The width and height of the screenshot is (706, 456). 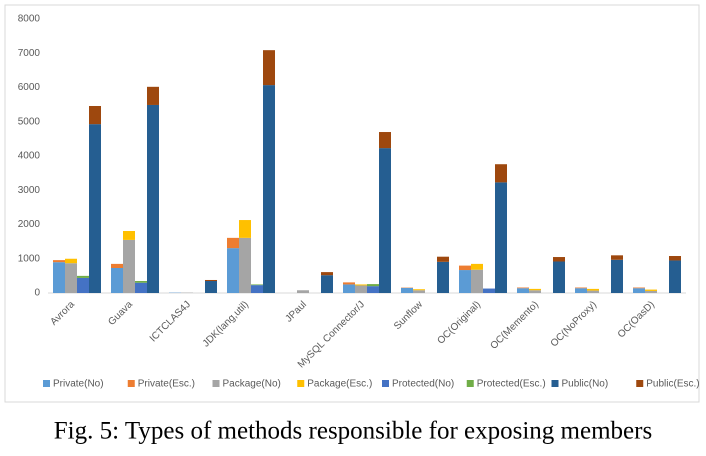 I want to click on y-tick-label: 4000, so click(x=29, y=156).